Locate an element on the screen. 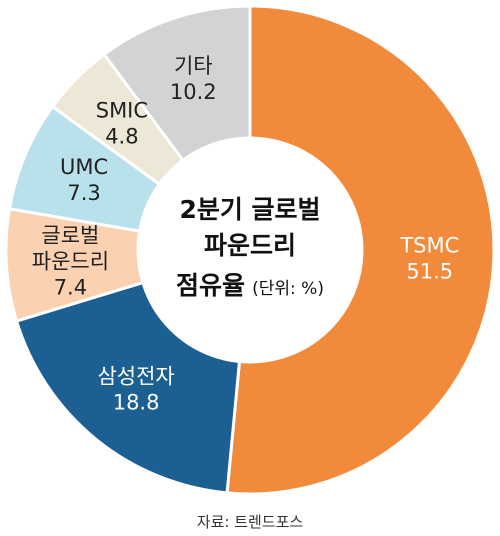  slice-value-5: 10.2 is located at coordinates (193, 92).